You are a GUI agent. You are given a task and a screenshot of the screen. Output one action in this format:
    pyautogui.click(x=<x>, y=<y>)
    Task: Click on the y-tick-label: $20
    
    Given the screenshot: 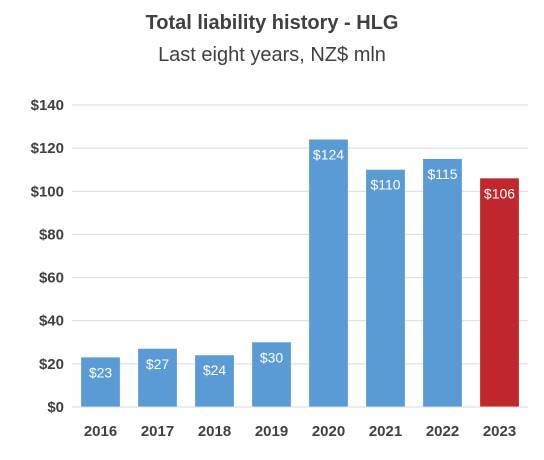 What is the action you would take?
    pyautogui.click(x=51, y=364)
    